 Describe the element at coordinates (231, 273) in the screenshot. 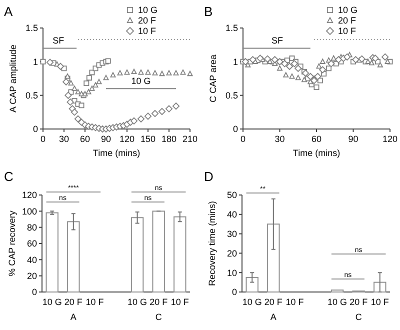

I see `y-tick-label: 10` at that location.